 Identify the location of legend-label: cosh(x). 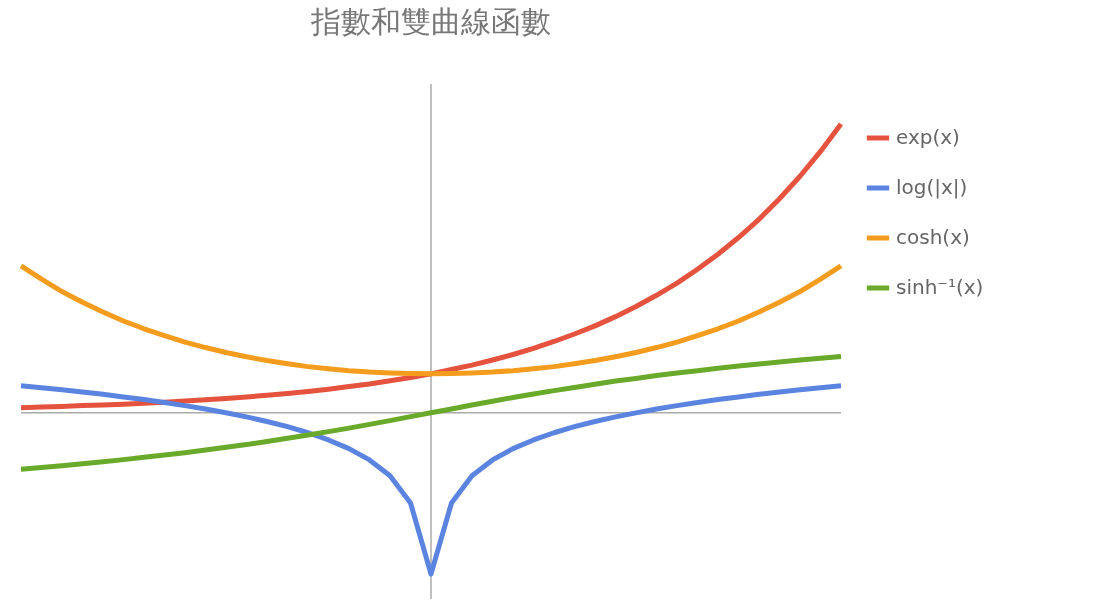
(933, 237).